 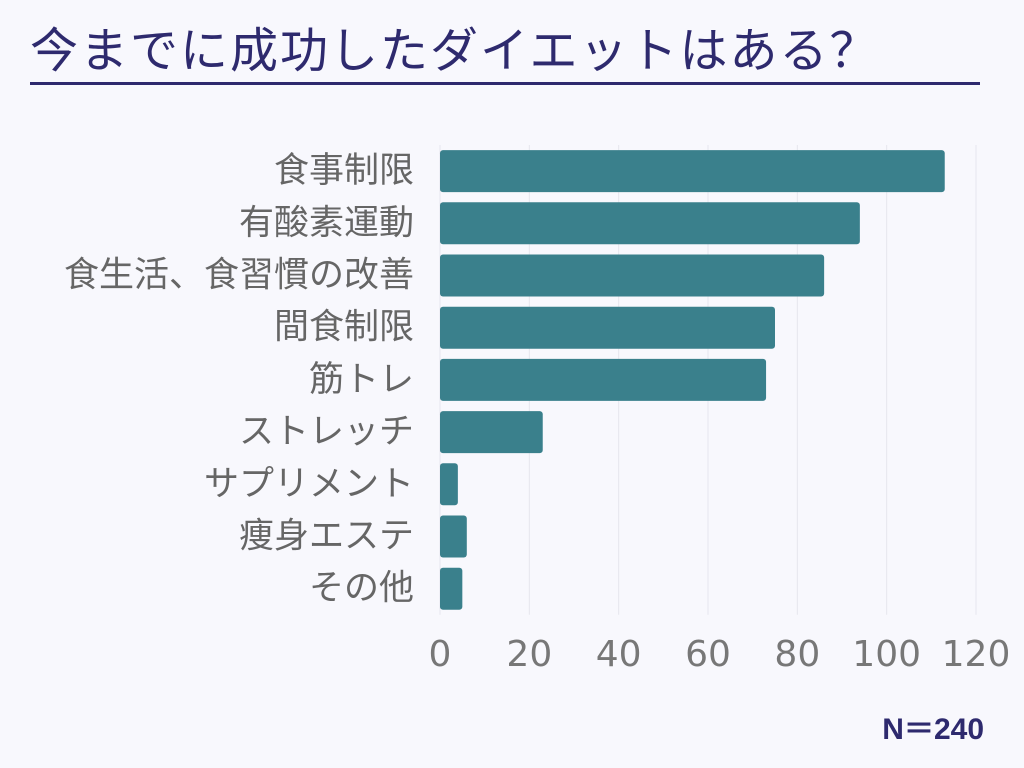 I want to click on x-tick-label: 120, so click(x=976, y=654).